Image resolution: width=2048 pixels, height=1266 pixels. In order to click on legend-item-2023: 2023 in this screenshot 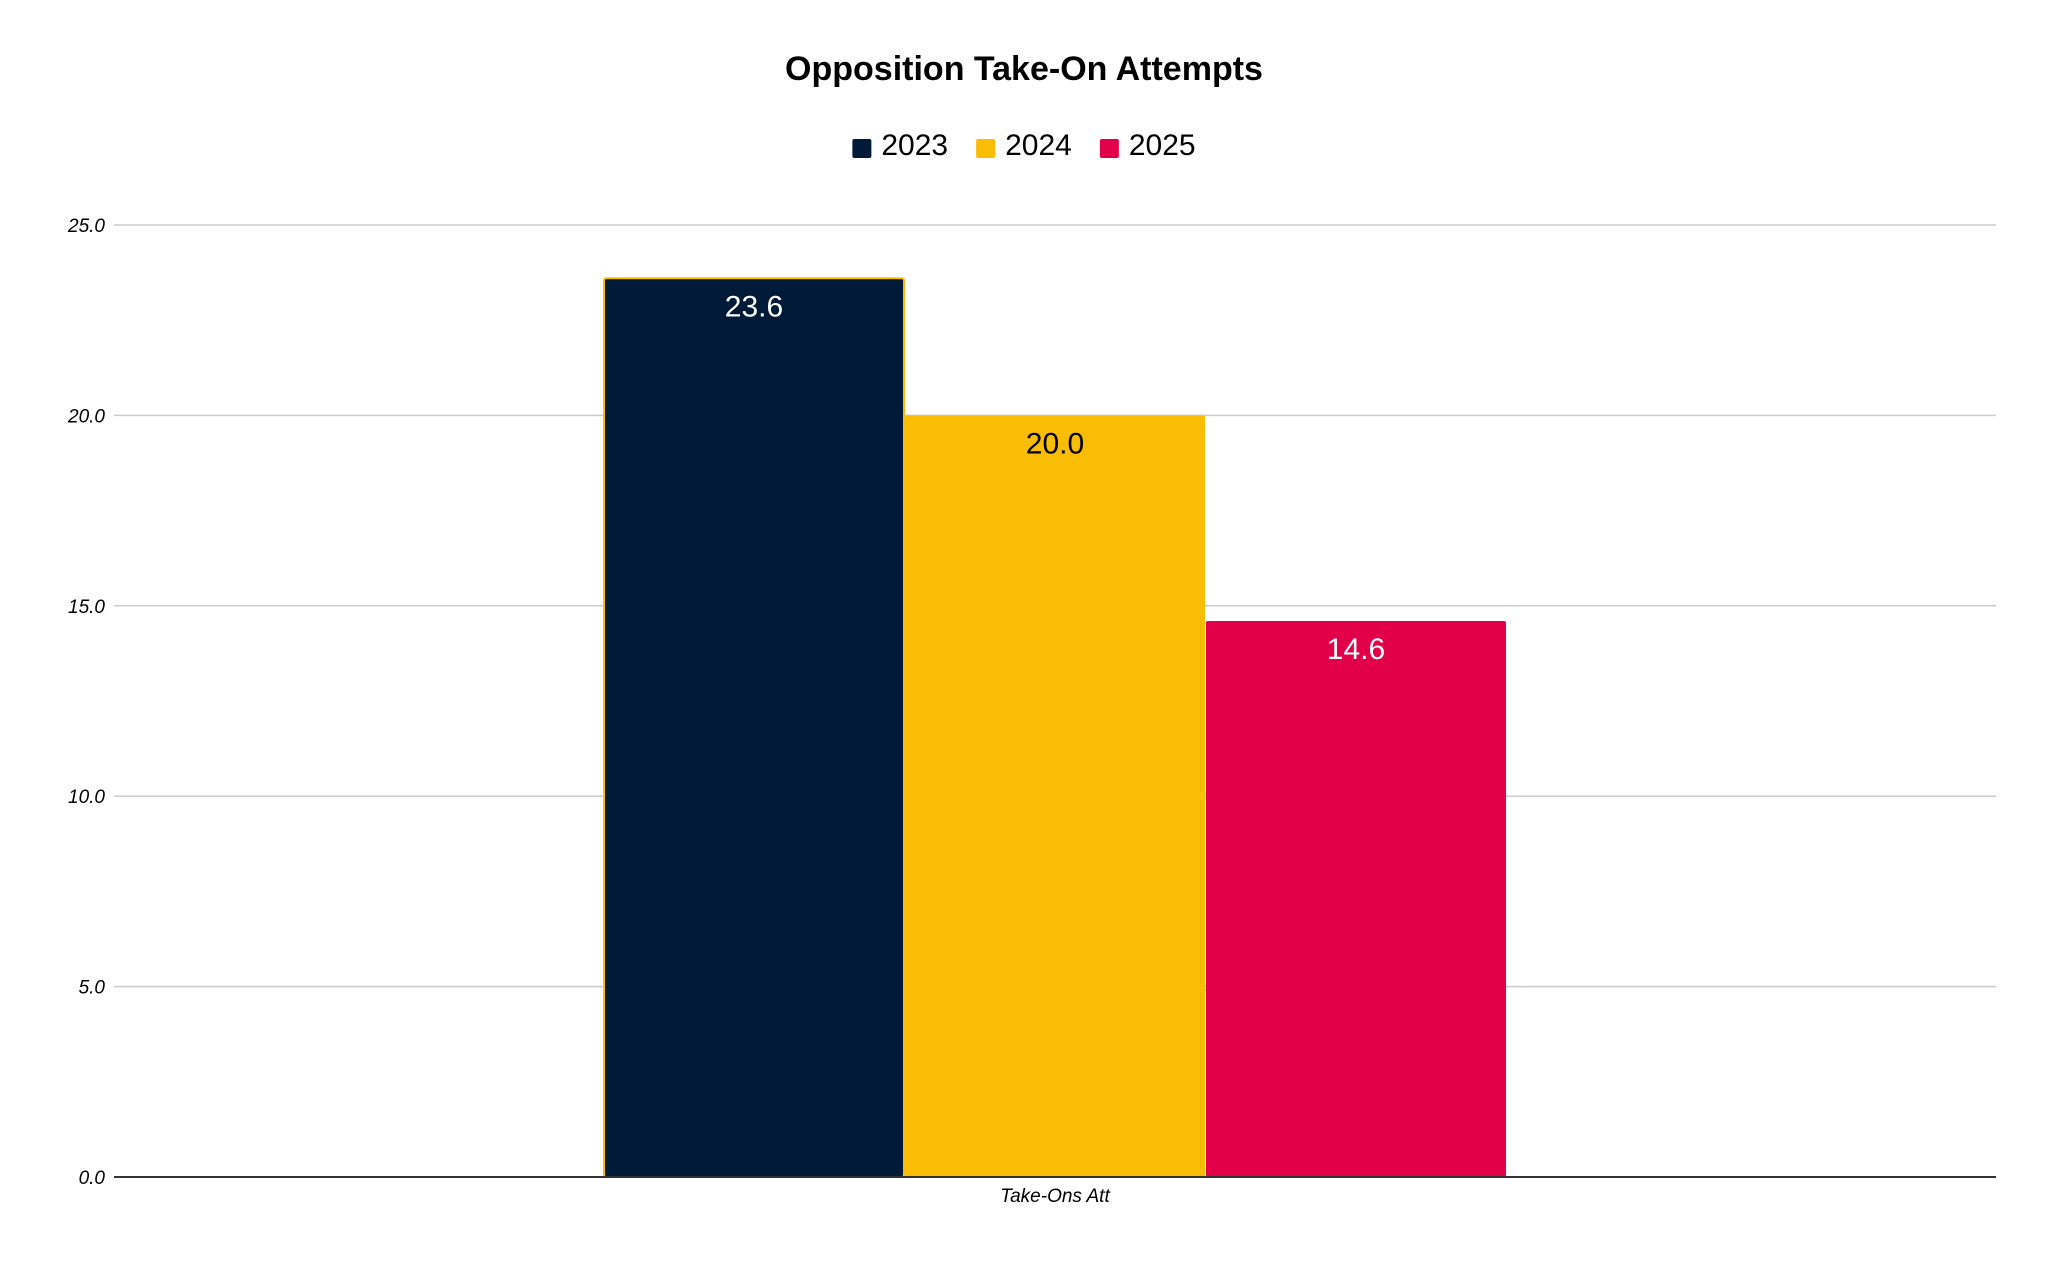, I will do `click(900, 145)`.